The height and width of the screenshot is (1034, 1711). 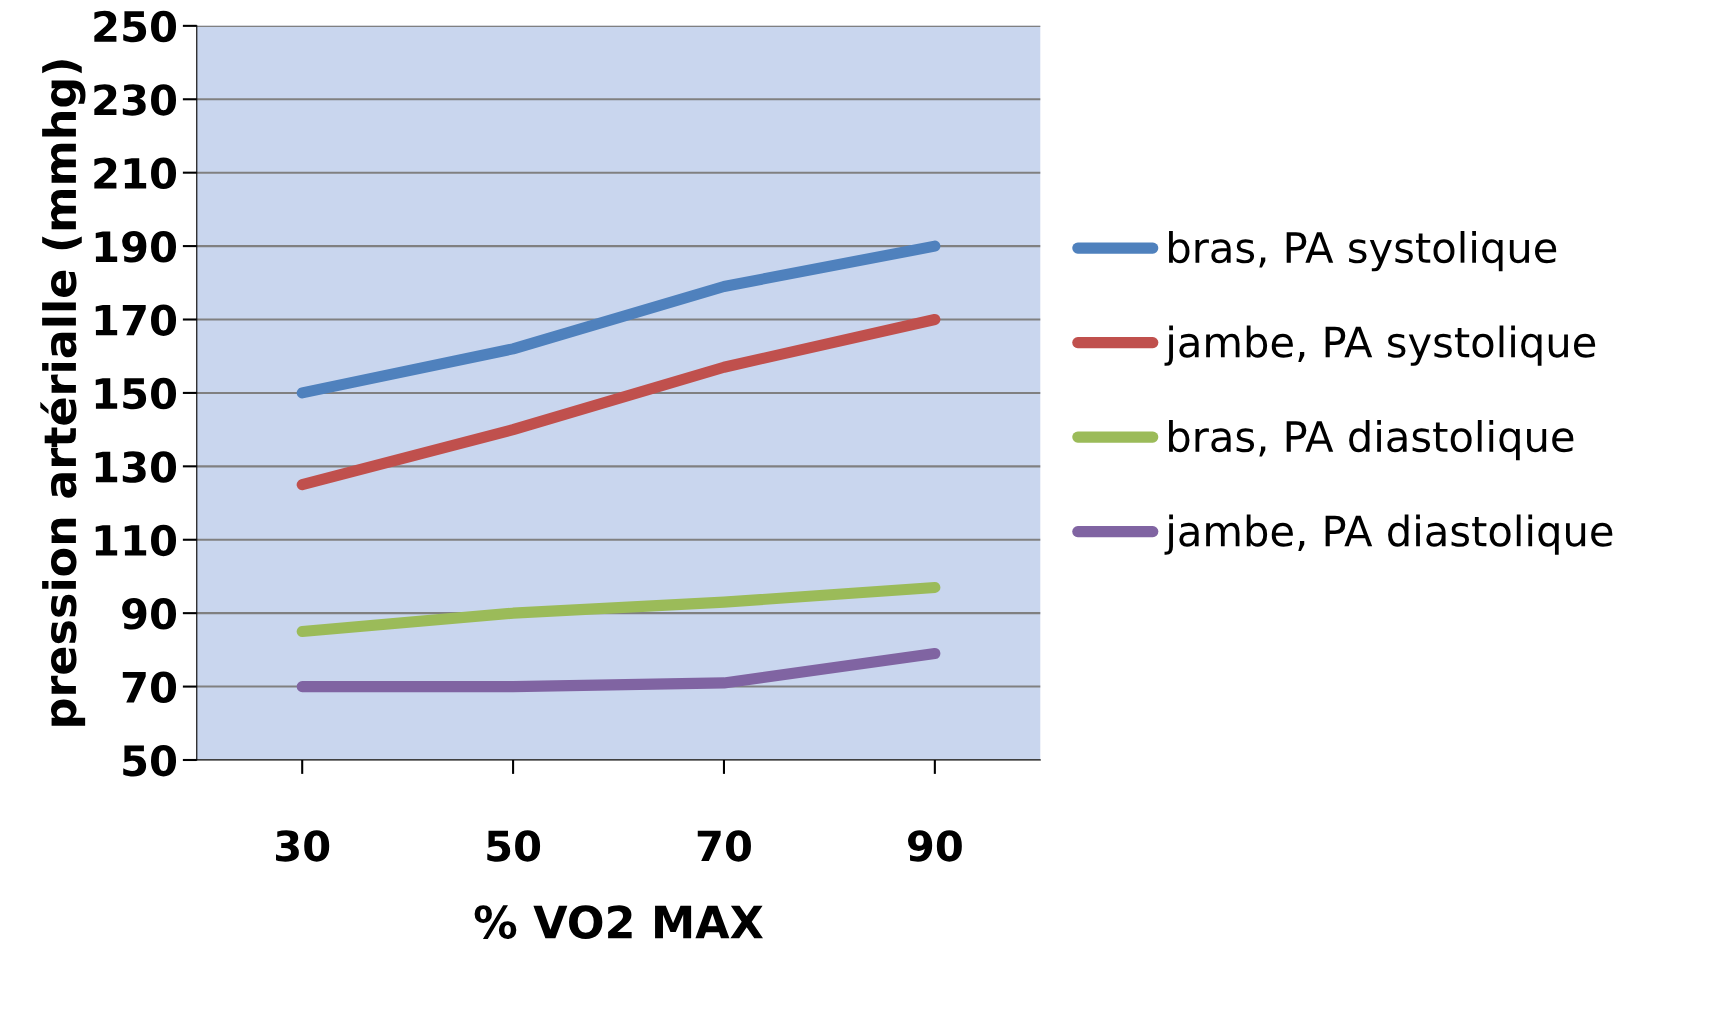 What do you see at coordinates (136, 247) in the screenshot?
I see `y-tick-label: 190` at bounding box center [136, 247].